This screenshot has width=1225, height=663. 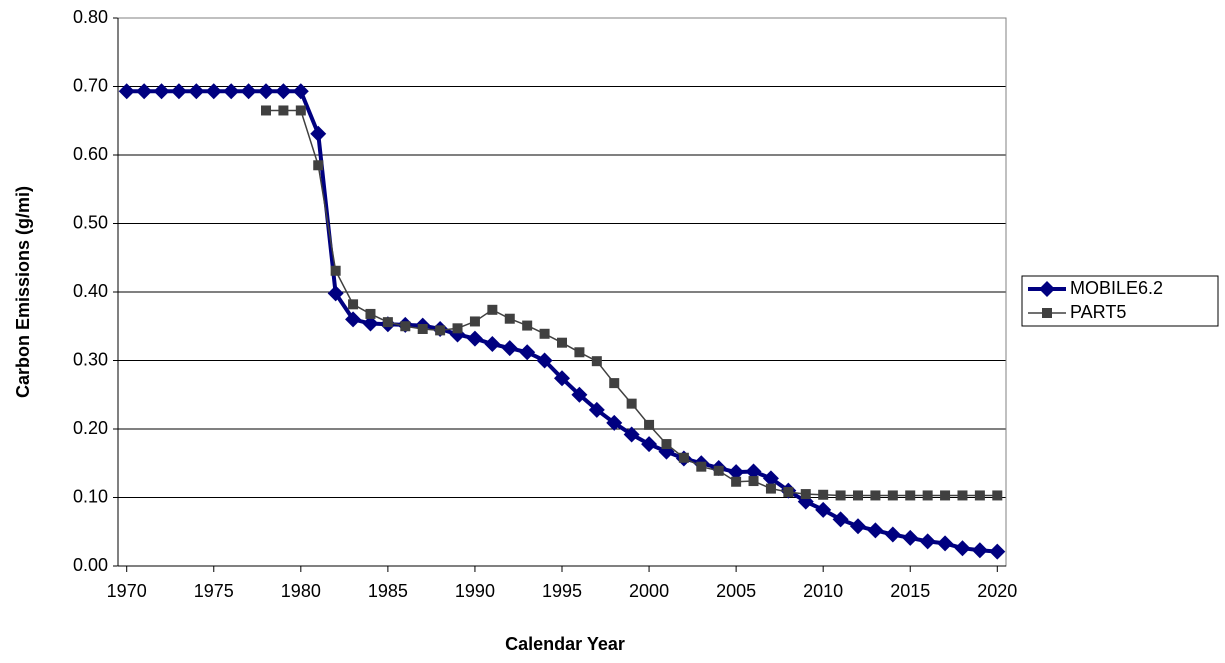 I want to click on x-tick-label: 2015, so click(x=910, y=591).